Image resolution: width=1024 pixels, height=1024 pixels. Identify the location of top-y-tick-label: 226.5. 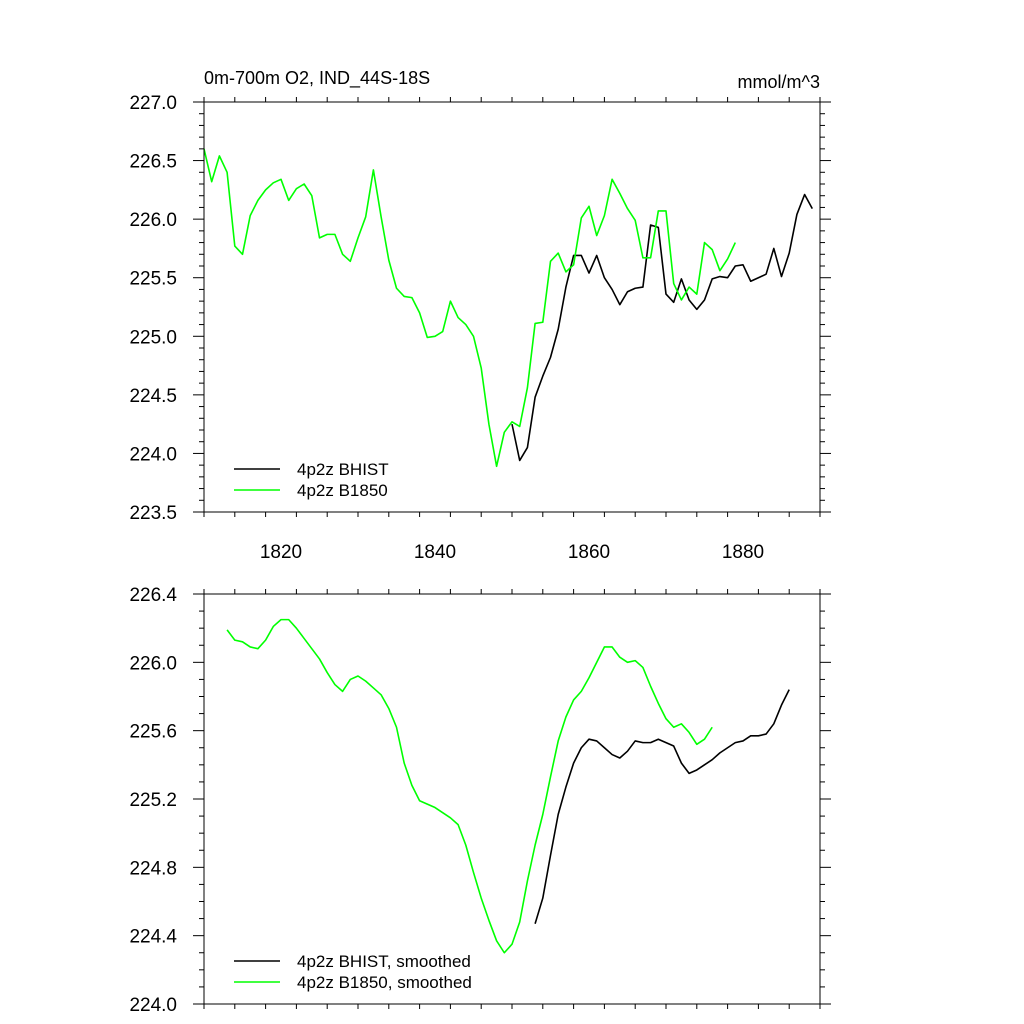
(153, 162).